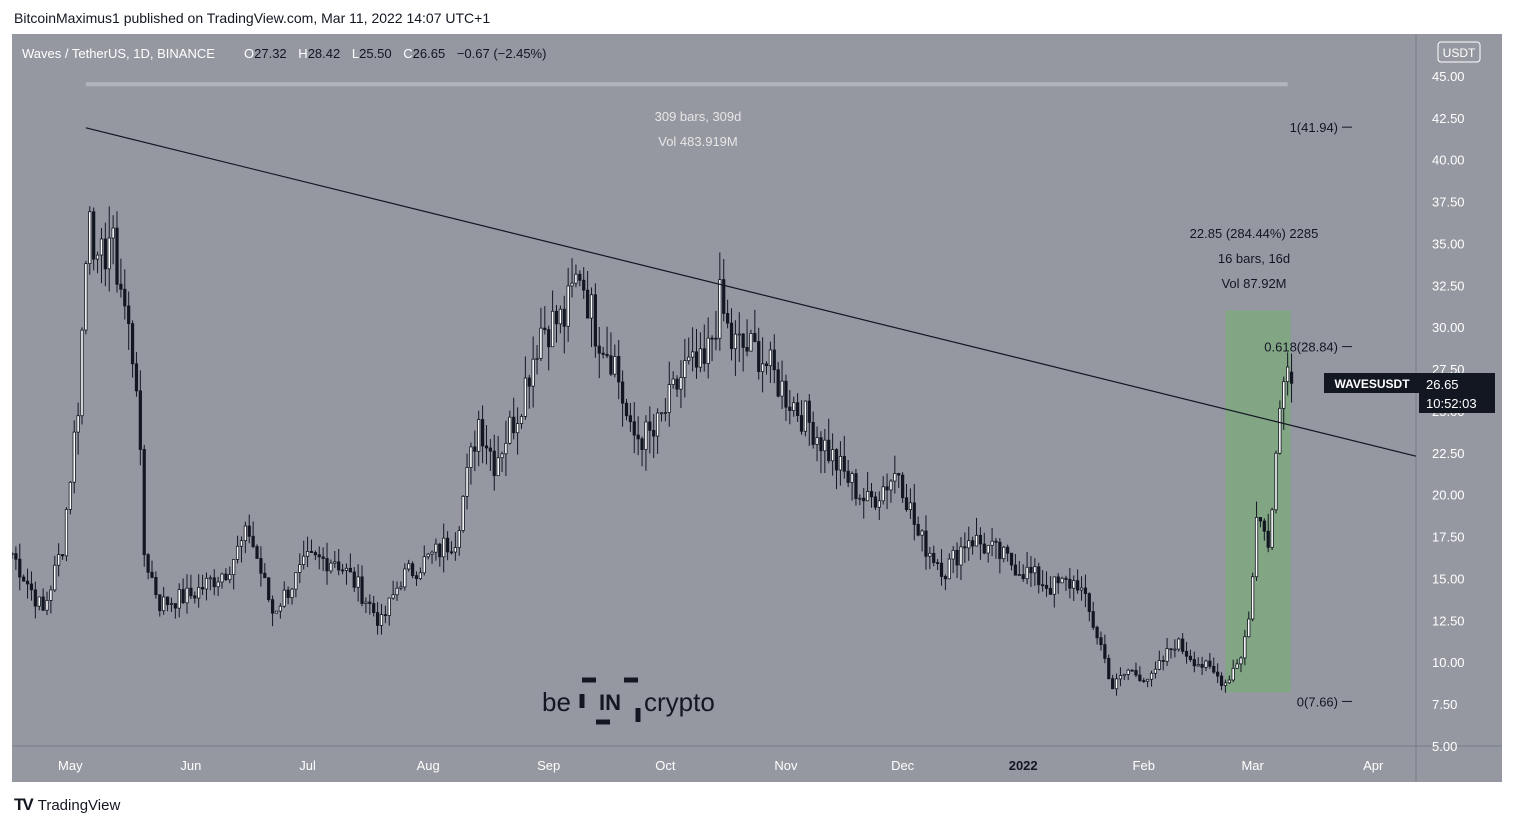 This screenshot has width=1514, height=826. I want to click on time-tick-label: Apr, so click(1373, 765).